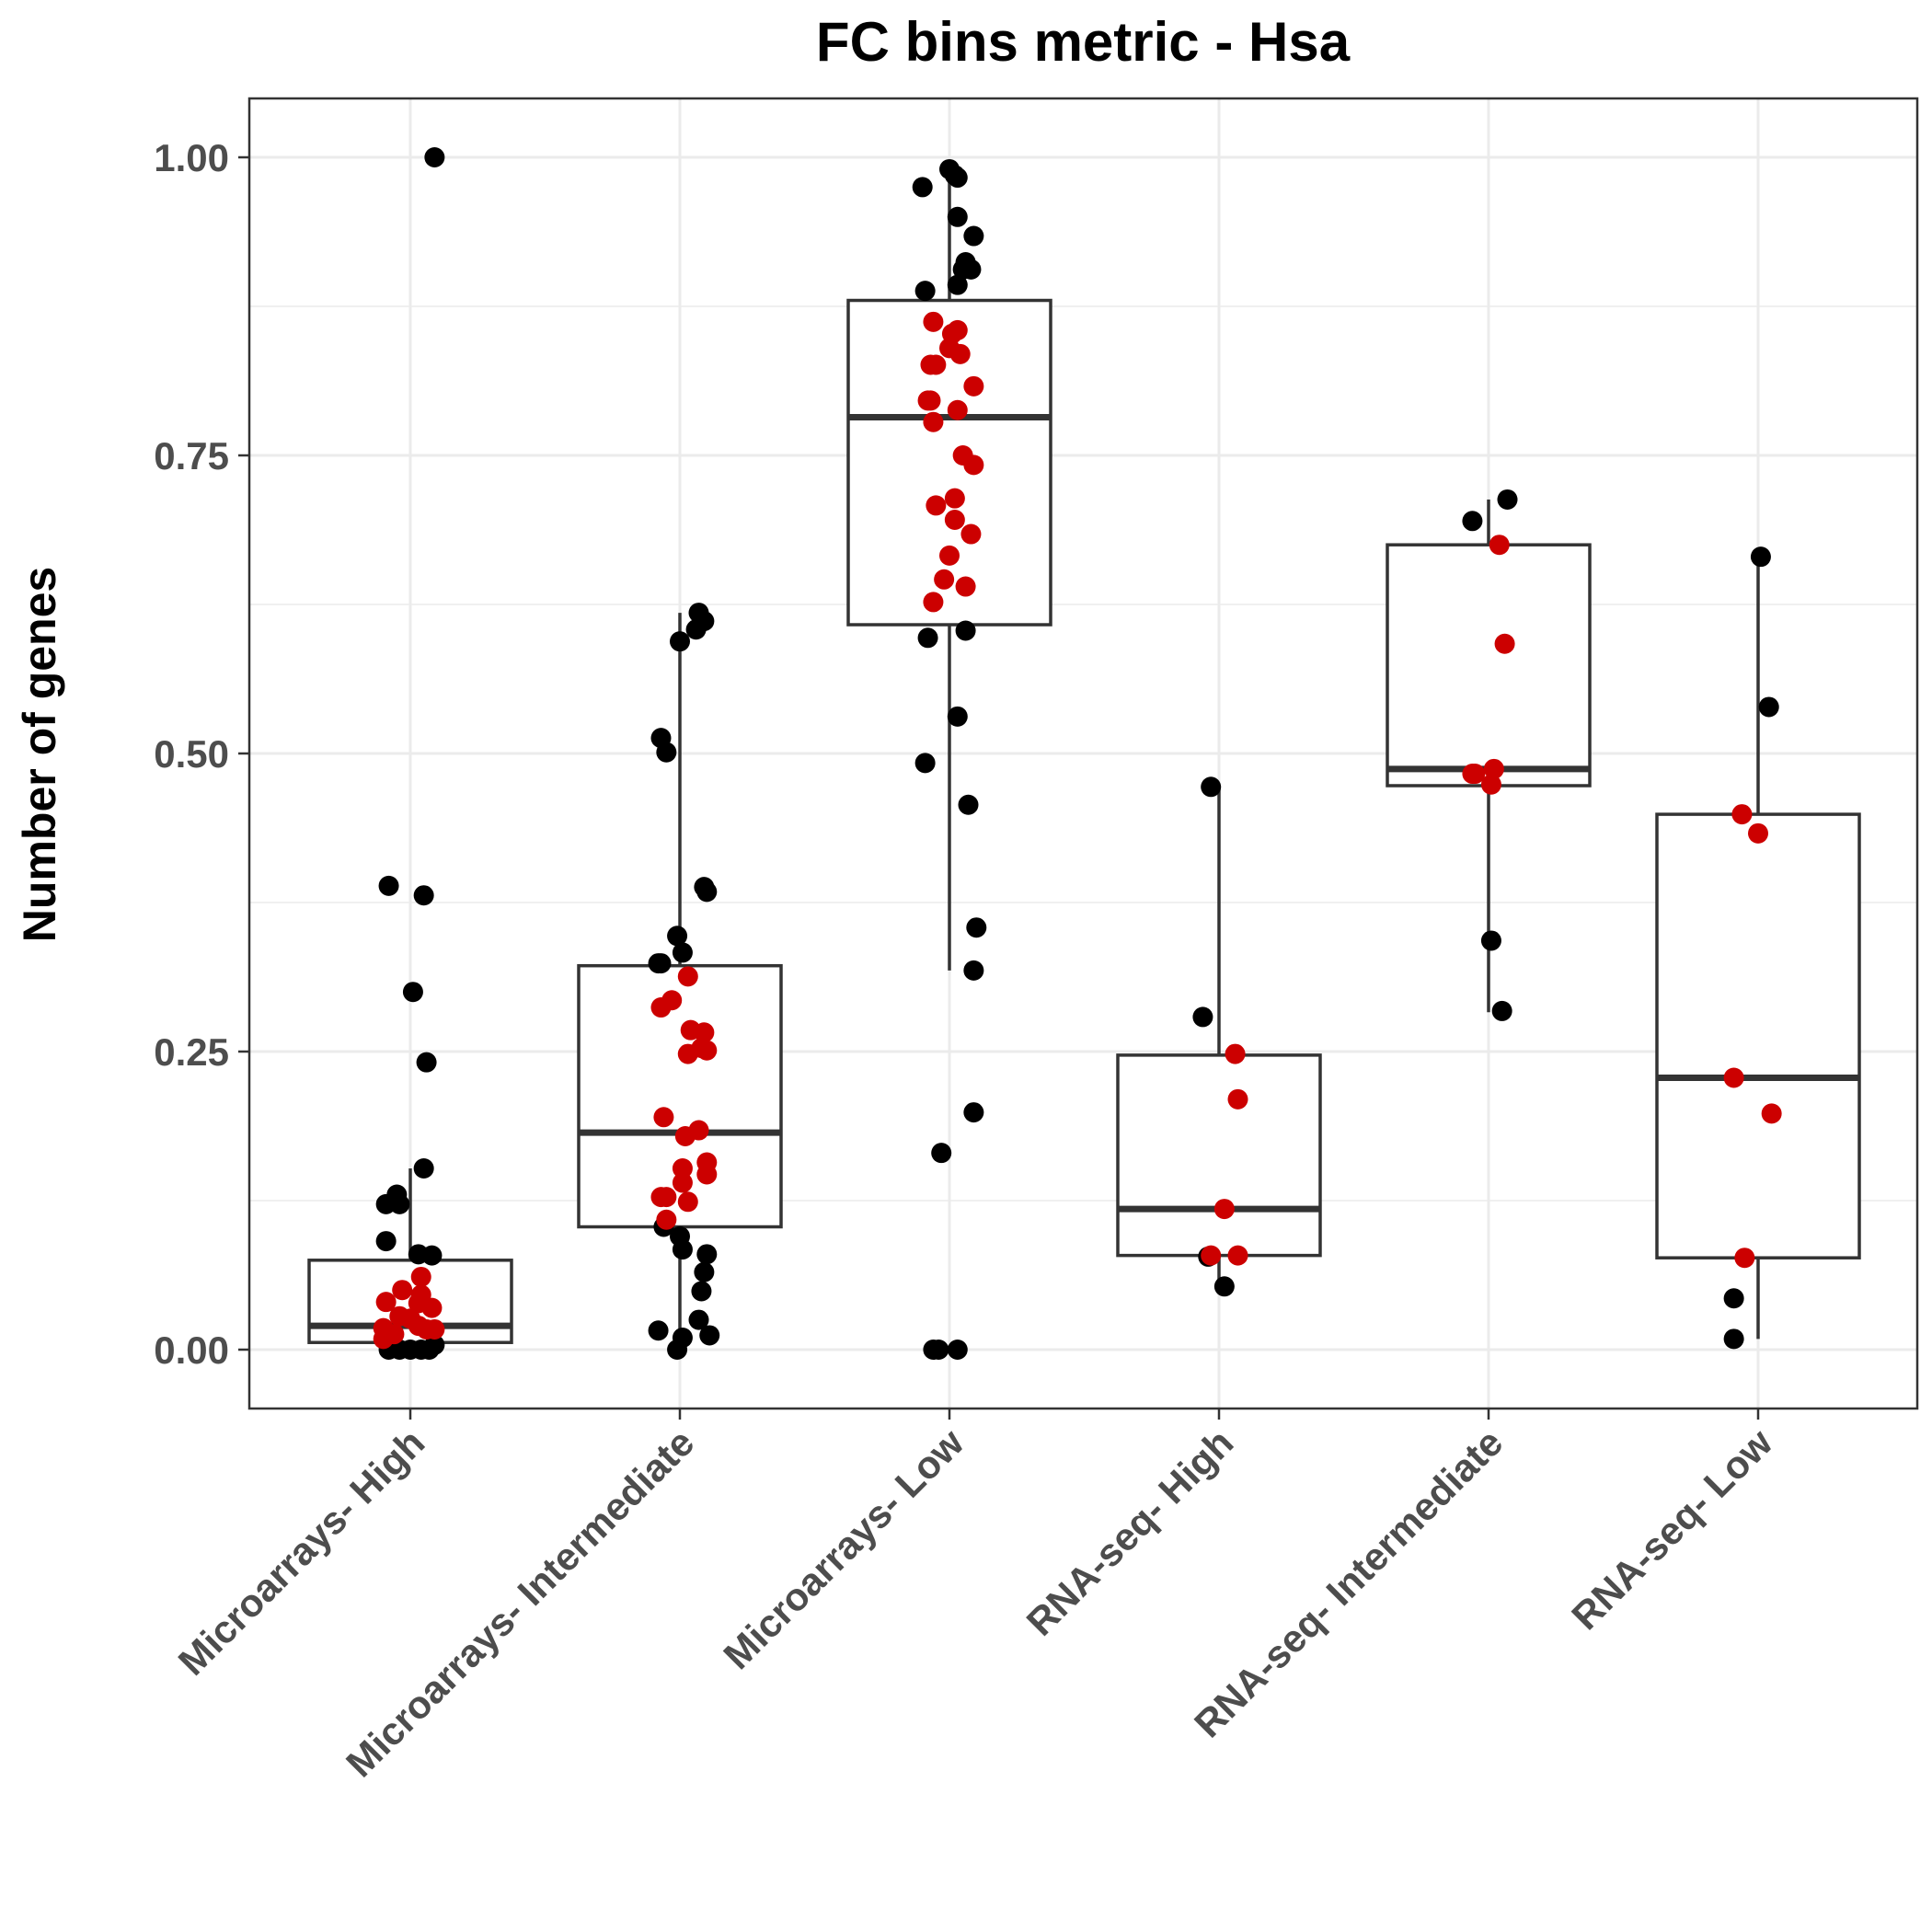  I want to click on y-tick-label: 0.75, so click(191, 455).